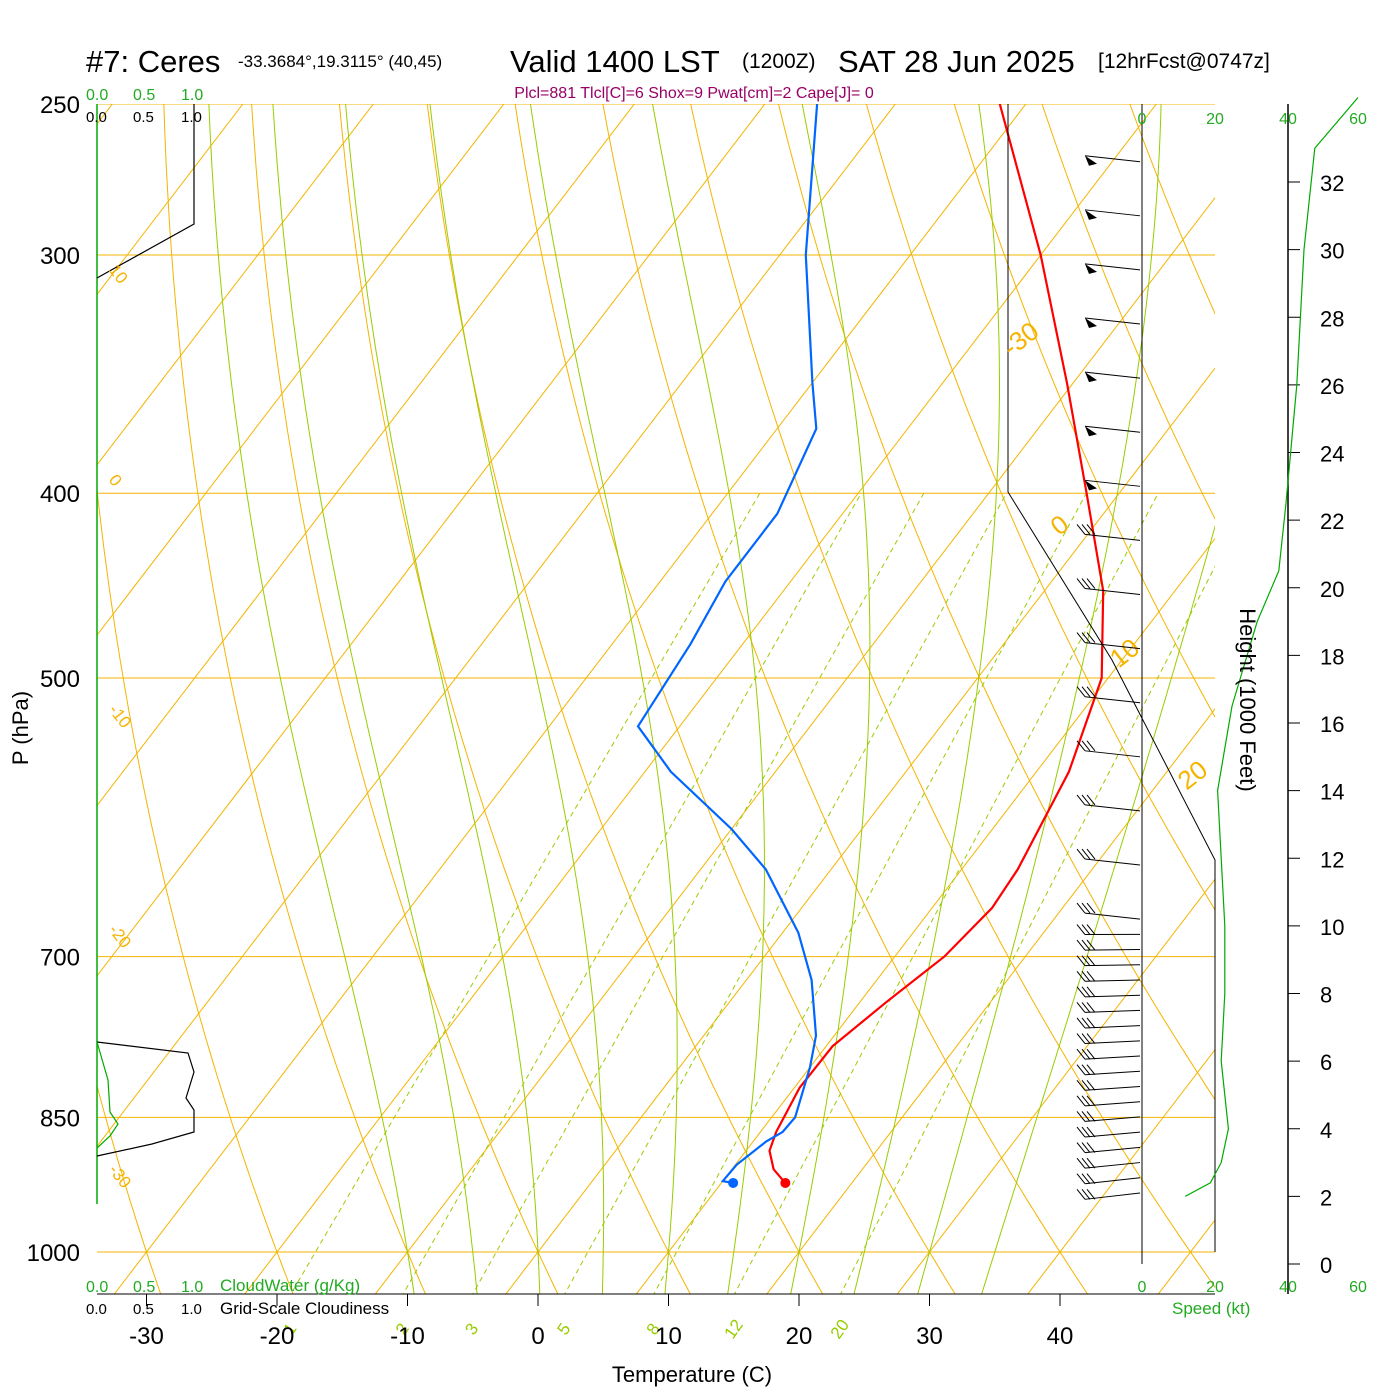 The image size is (1400, 1400). Describe the element at coordinates (97, 1287) in the screenshot. I see `cw-scale-bottom-0: 0.0` at that location.